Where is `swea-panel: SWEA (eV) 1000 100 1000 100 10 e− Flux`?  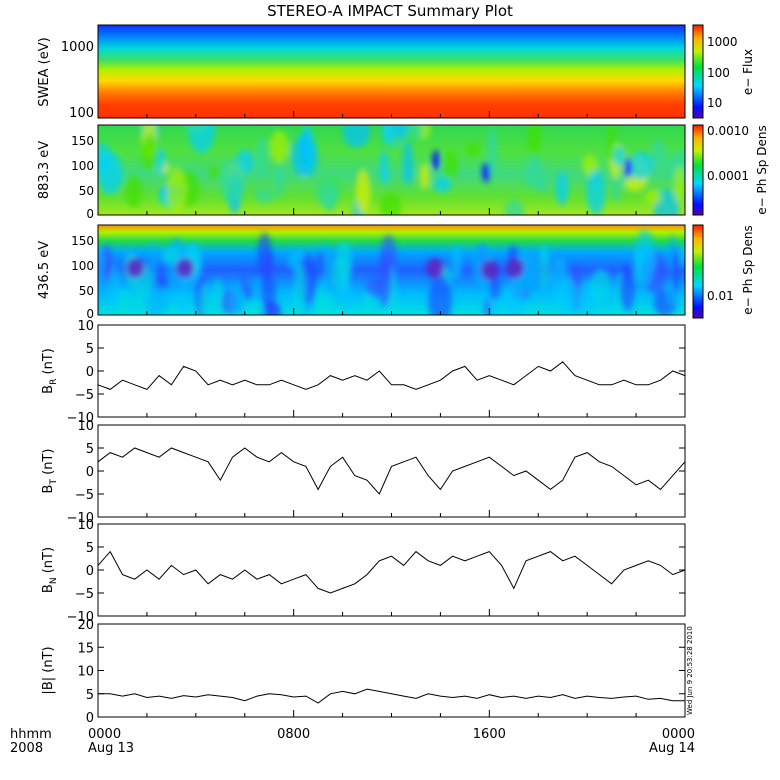 swea-panel: SWEA (eV) 1000 100 1000 100 10 e− Flux is located at coordinates (396, 72).